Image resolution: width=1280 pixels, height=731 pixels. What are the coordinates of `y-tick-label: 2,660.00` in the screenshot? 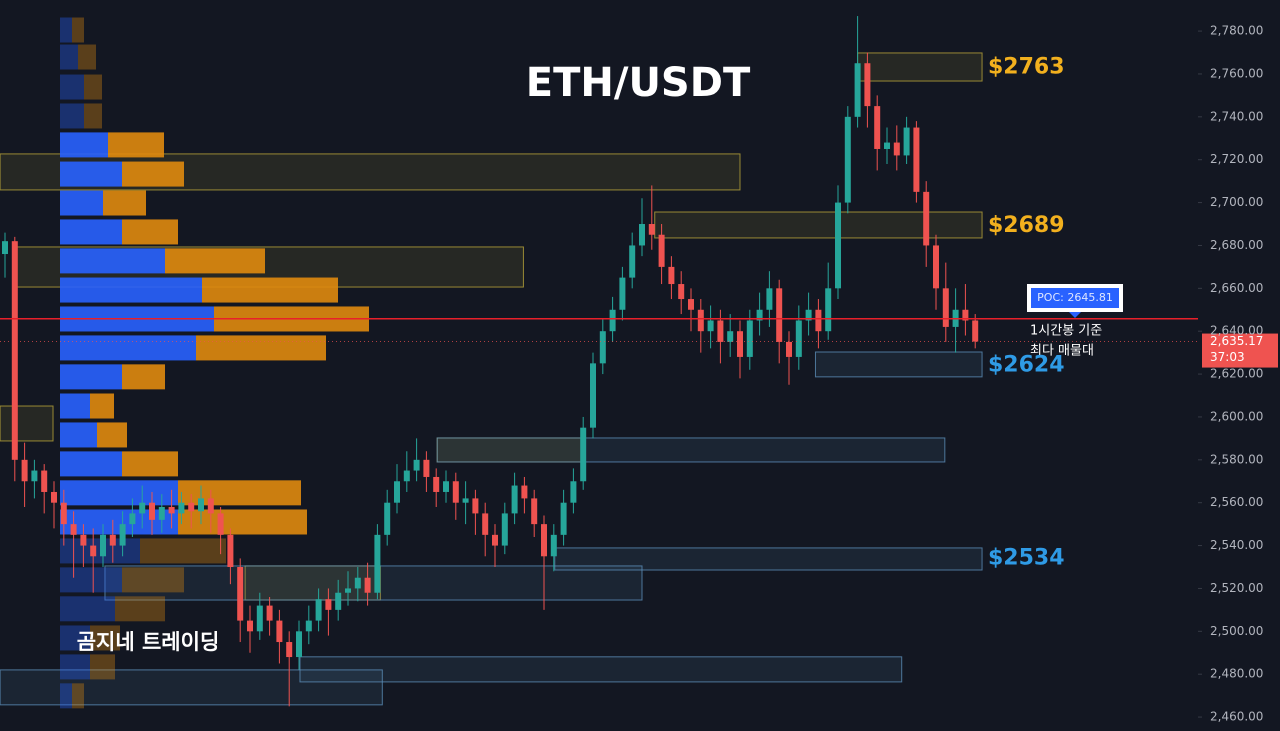 It's located at (1236, 288).